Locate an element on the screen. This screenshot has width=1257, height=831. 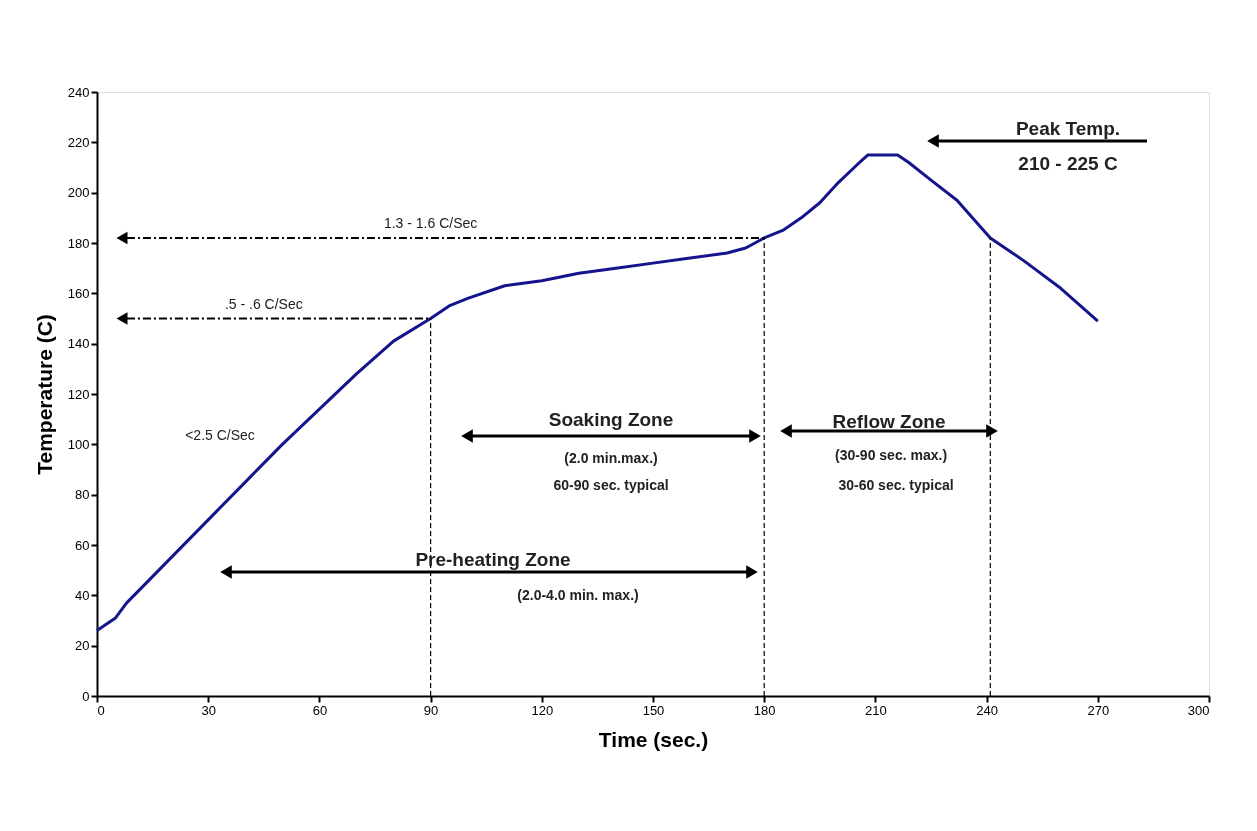
y-tick-label: 160 is located at coordinates (78, 293).